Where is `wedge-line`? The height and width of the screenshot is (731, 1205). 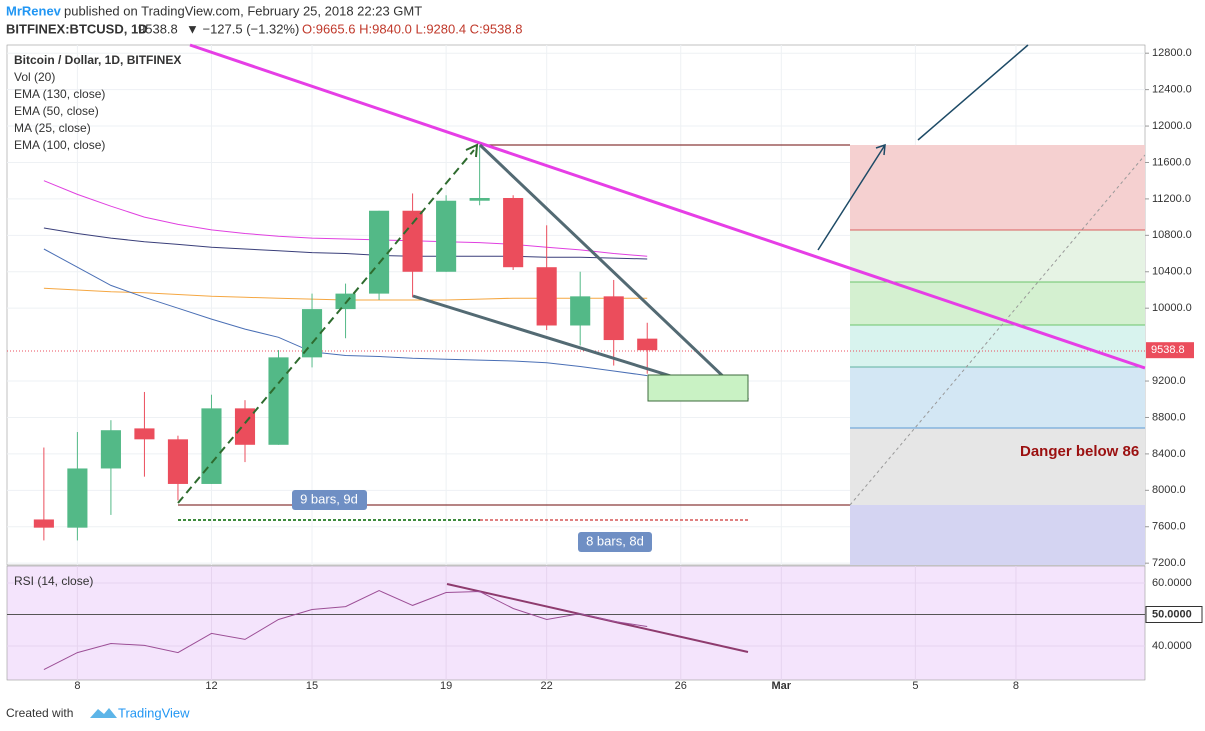 wedge-line is located at coordinates (614, 272).